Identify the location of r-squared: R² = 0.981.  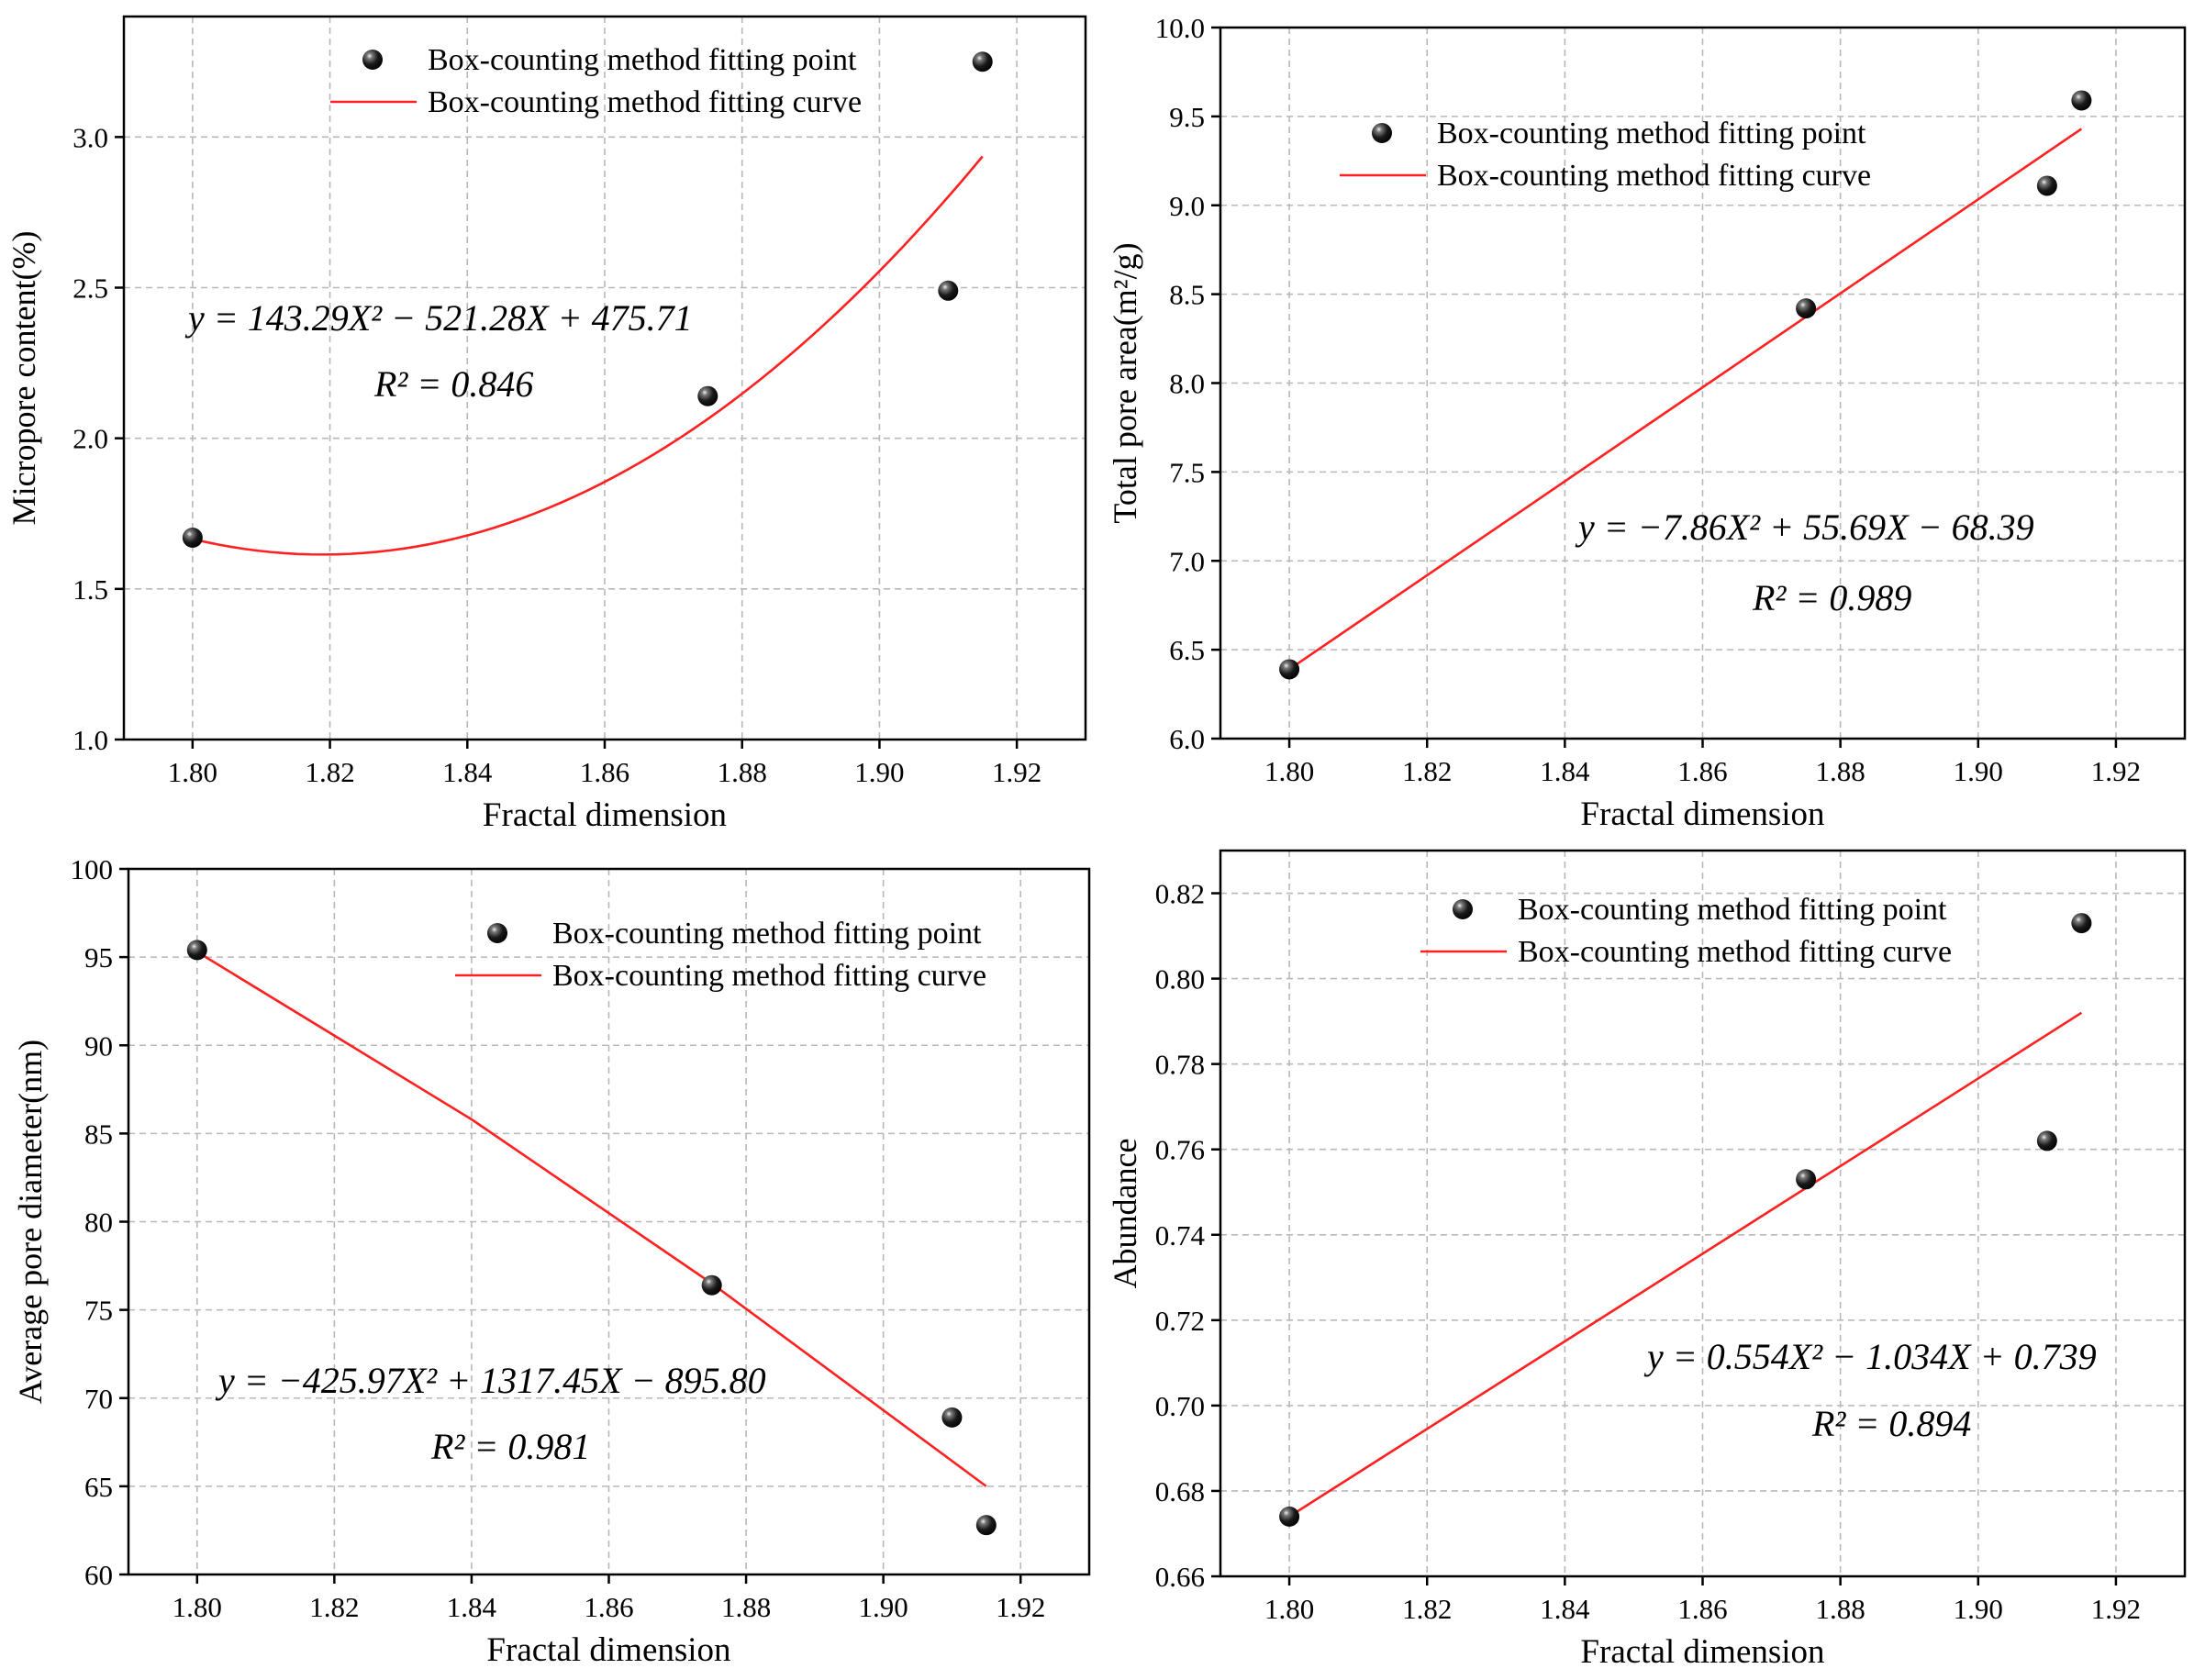
(510, 1446).